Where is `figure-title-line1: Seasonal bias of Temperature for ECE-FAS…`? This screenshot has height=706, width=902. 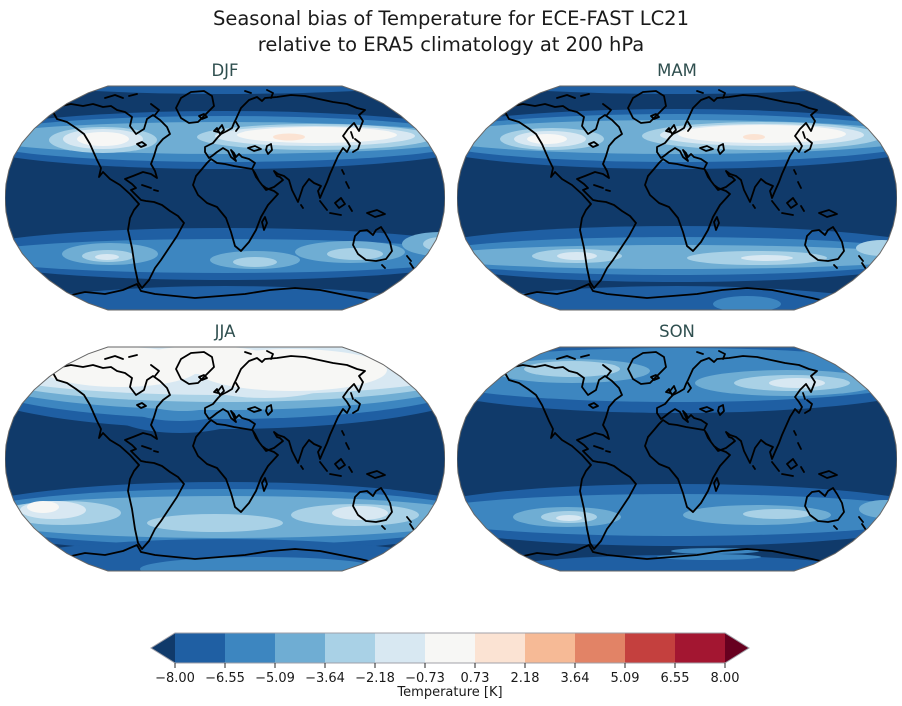 figure-title-line1: Seasonal bias of Temperature for ECE-FAS… is located at coordinates (450, 18).